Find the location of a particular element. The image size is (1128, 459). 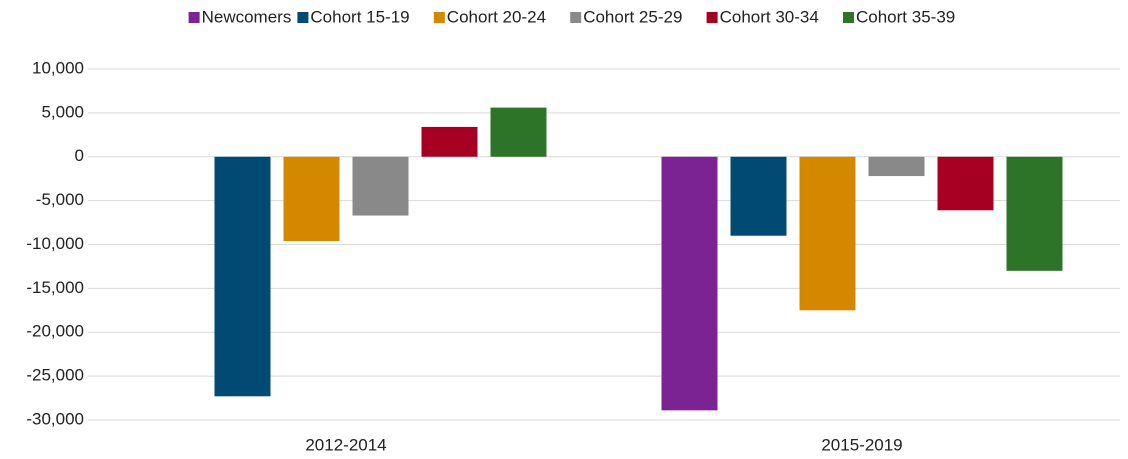

x-tick-label: 2012-2014 is located at coordinates (345, 444).